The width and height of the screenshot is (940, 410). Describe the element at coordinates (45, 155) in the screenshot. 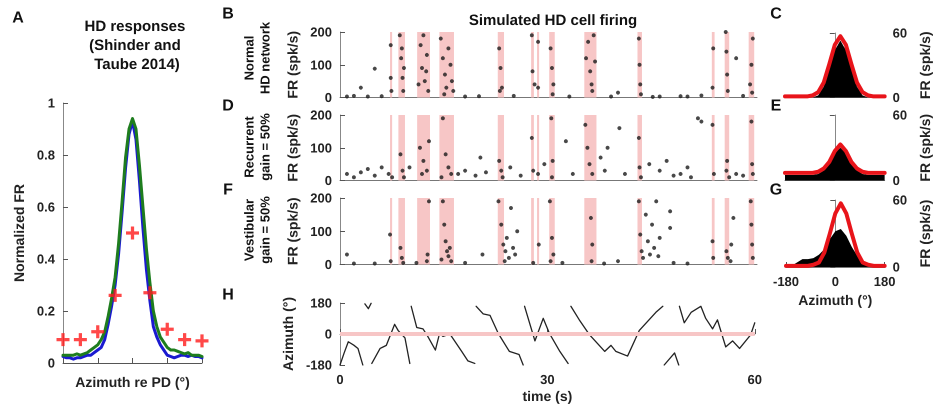

I see `y-tick-label: 0.8` at that location.